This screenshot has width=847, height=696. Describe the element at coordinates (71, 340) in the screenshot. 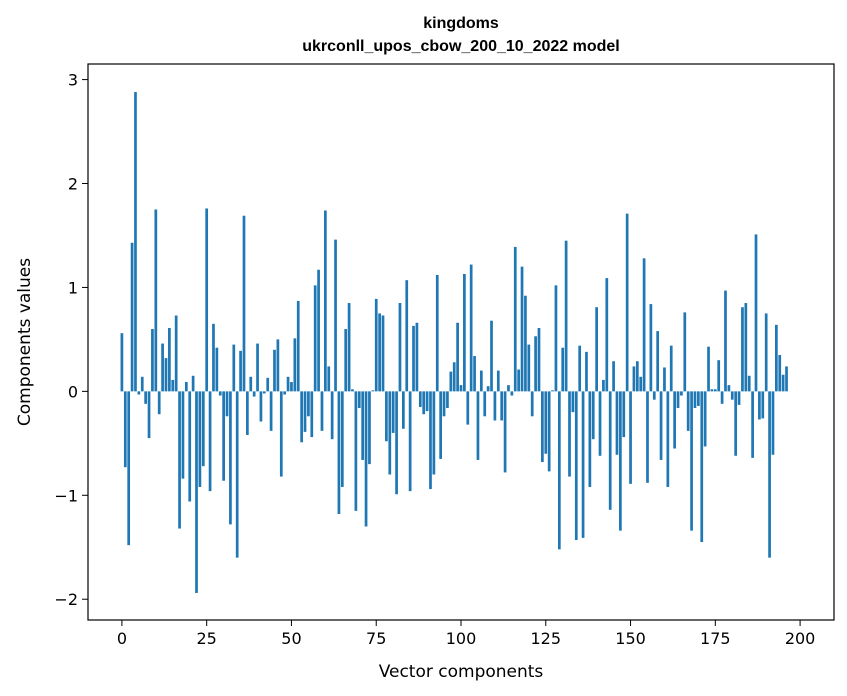

I see `y-axis-ticks: −2 −1 0 1 2 3` at that location.